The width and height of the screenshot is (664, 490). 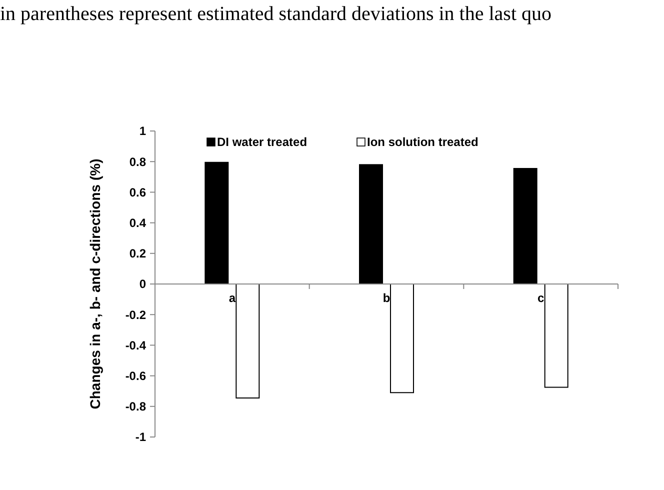 What do you see at coordinates (135, 407) in the screenshot?
I see `y-tick-label: -0.8` at bounding box center [135, 407].